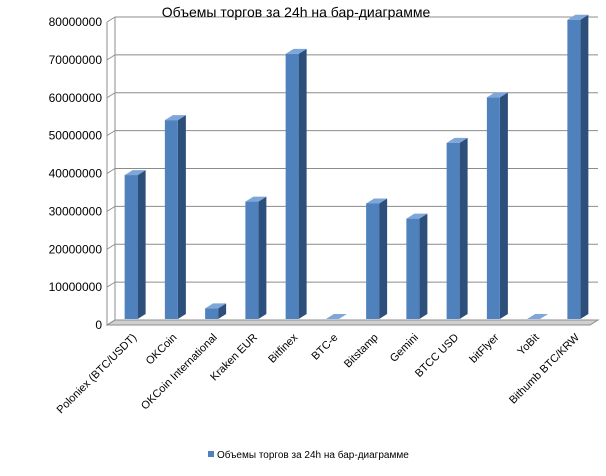 The width and height of the screenshot is (606, 476). What do you see at coordinates (352, 322) in the screenshot?
I see `chart-floor` at bounding box center [352, 322].